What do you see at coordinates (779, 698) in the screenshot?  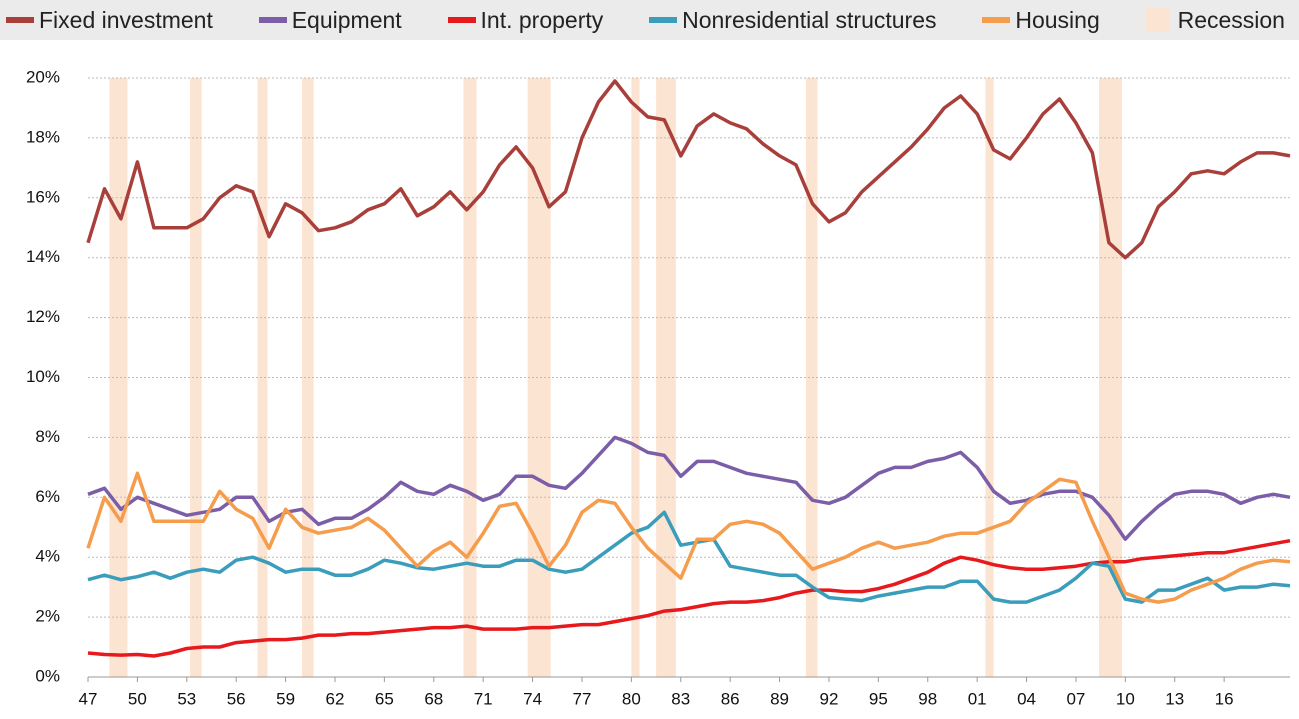 I see `x-tick-label: 89` at bounding box center [779, 698].